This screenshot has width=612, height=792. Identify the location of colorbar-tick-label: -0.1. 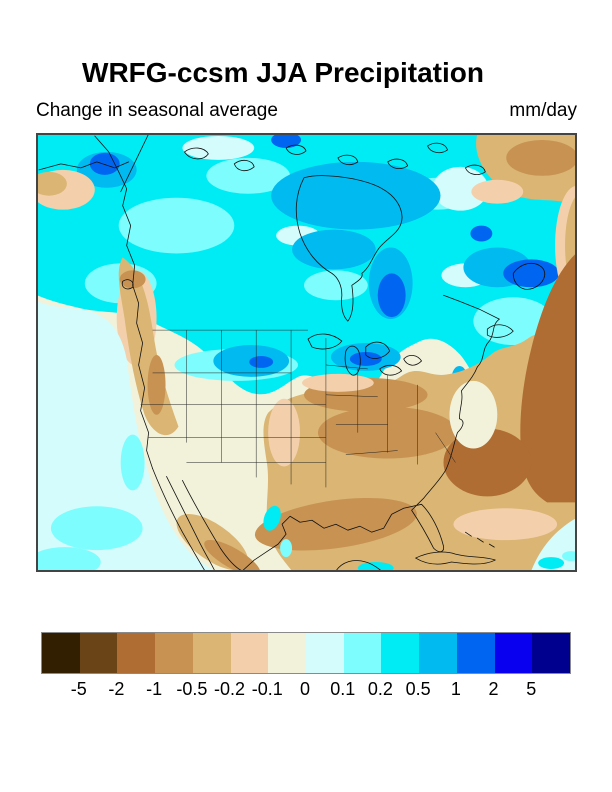
(267, 689).